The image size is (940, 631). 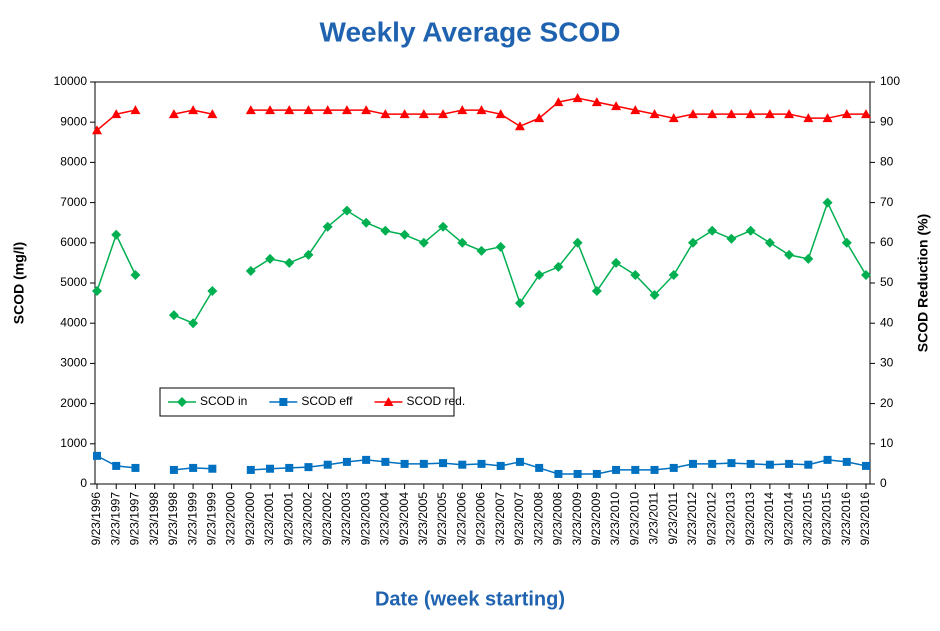 I want to click on x-tick-label: 9/23/2000, so click(x=250, y=519).